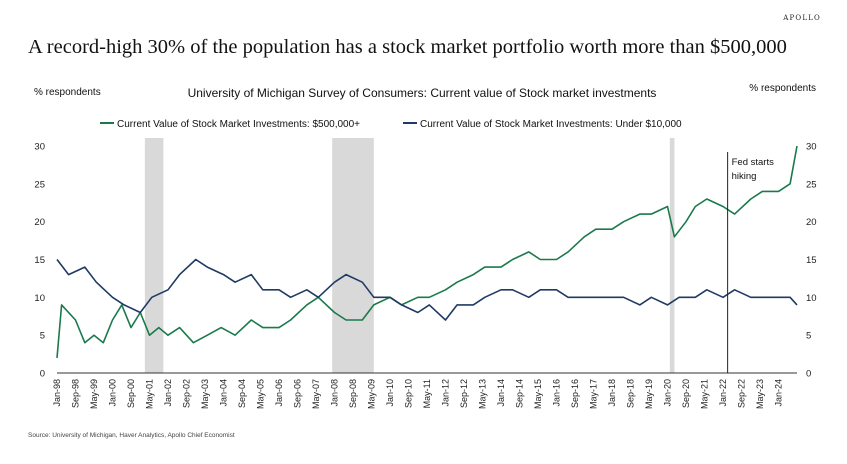 This screenshot has height=464, width=847. What do you see at coordinates (39, 222) in the screenshot?
I see `y-tick-left: 20` at bounding box center [39, 222].